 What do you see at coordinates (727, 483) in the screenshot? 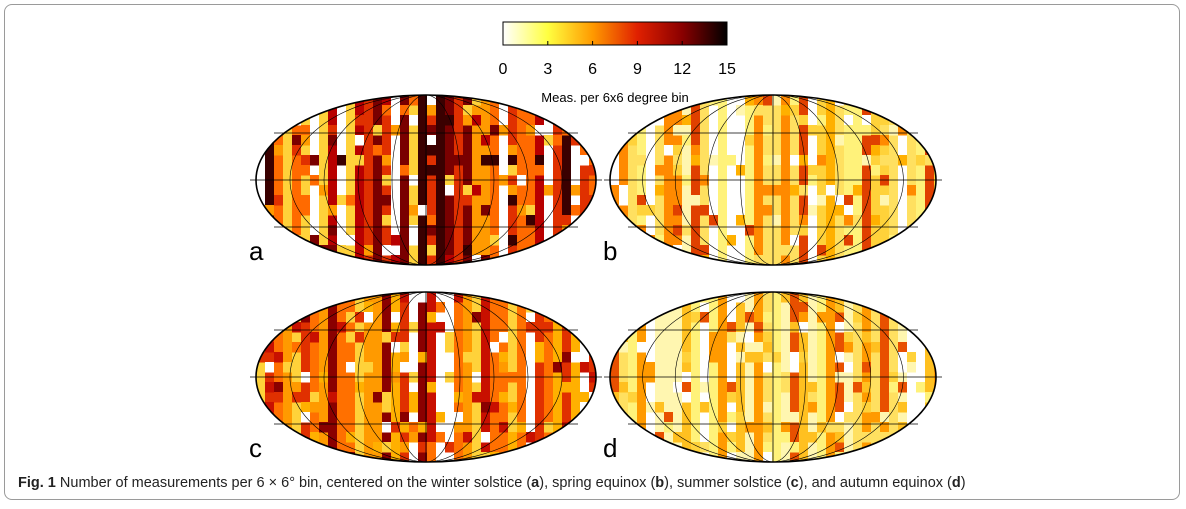
I see `caption-text-part: ), summer solstice (` at bounding box center [727, 483].